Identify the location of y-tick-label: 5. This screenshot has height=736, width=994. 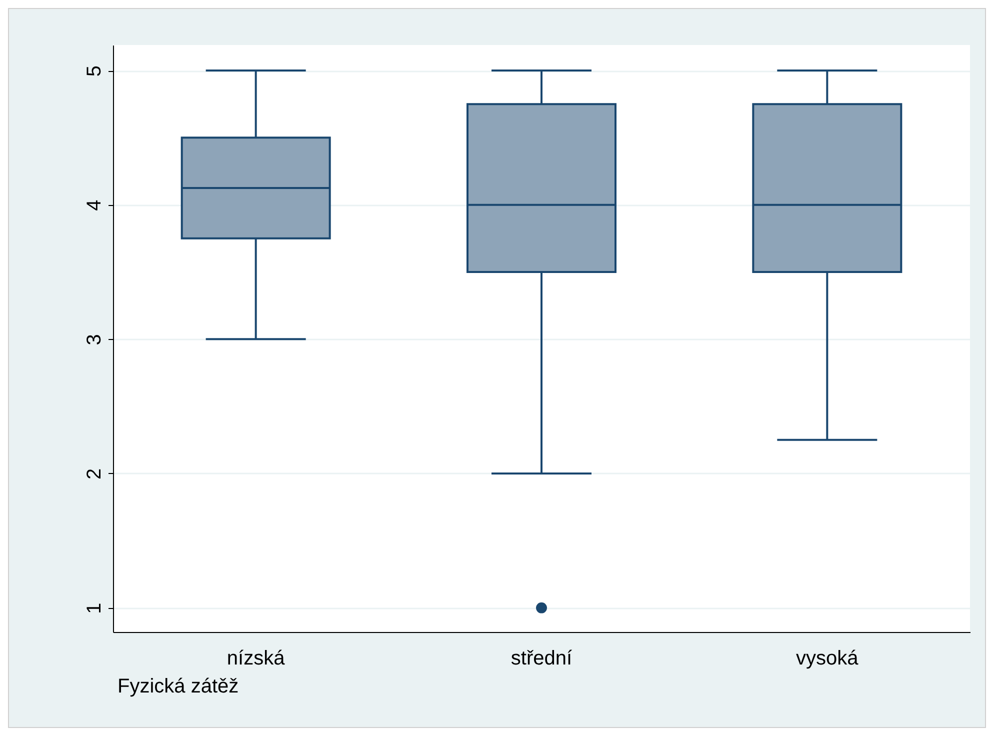
(95, 71).